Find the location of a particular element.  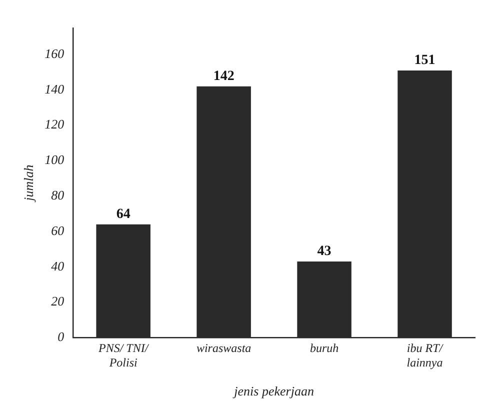

y-tick-label: 40 is located at coordinates (58, 266).